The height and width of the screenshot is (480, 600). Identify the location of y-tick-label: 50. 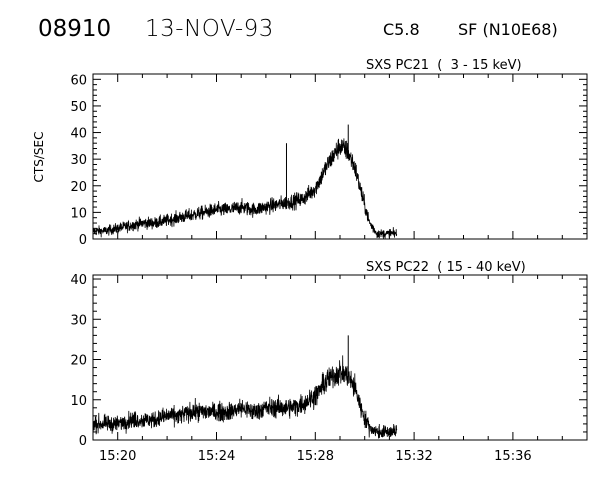
(78, 107).